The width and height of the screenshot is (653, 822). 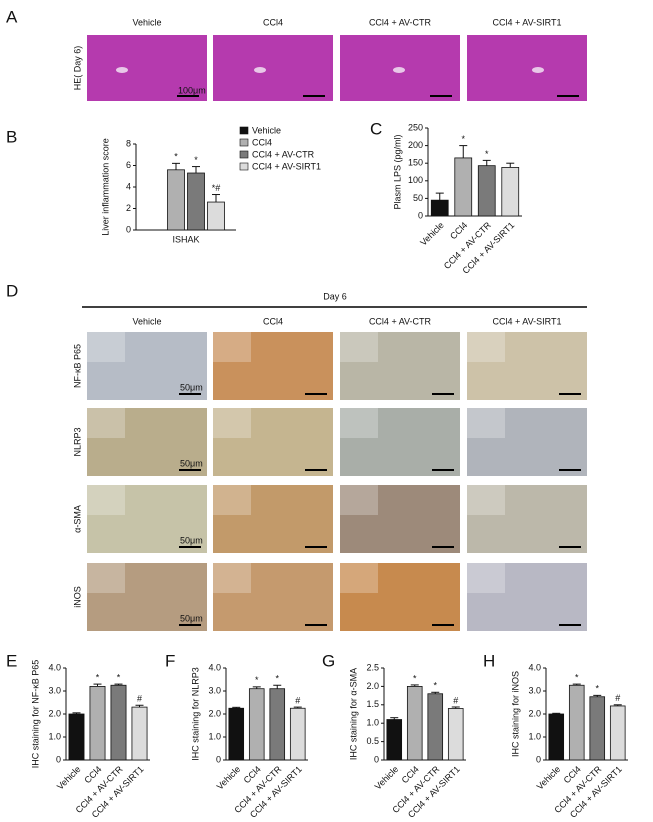 What do you see at coordinates (527, 321) in the screenshot?
I see `column-header: CCl4 + AV-SIRT1` at bounding box center [527, 321].